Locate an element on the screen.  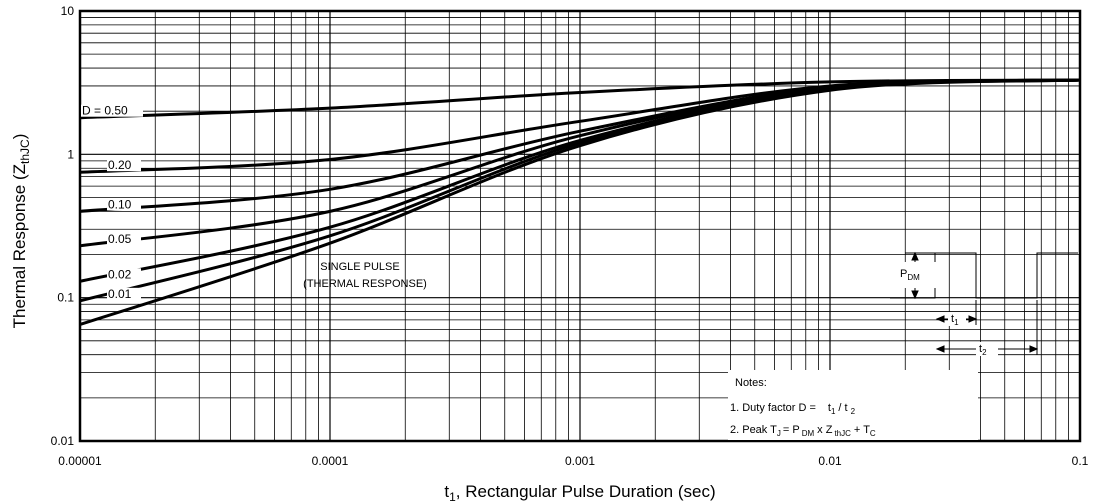
t1-label-bg is located at coordinates (957, 319).